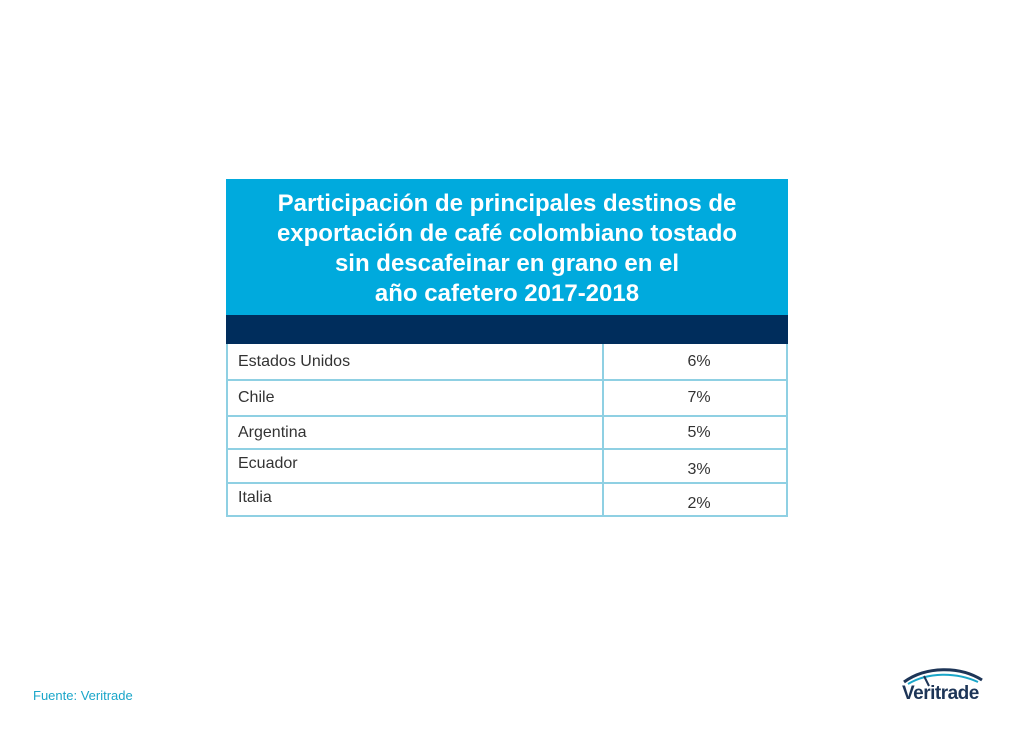 The width and height of the screenshot is (1018, 744). Describe the element at coordinates (416, 499) in the screenshot. I see `country-cell: Italia` at that location.